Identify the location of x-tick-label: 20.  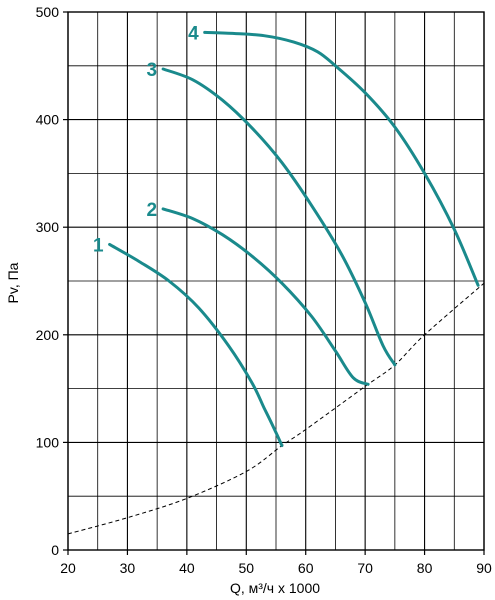
(68, 568).